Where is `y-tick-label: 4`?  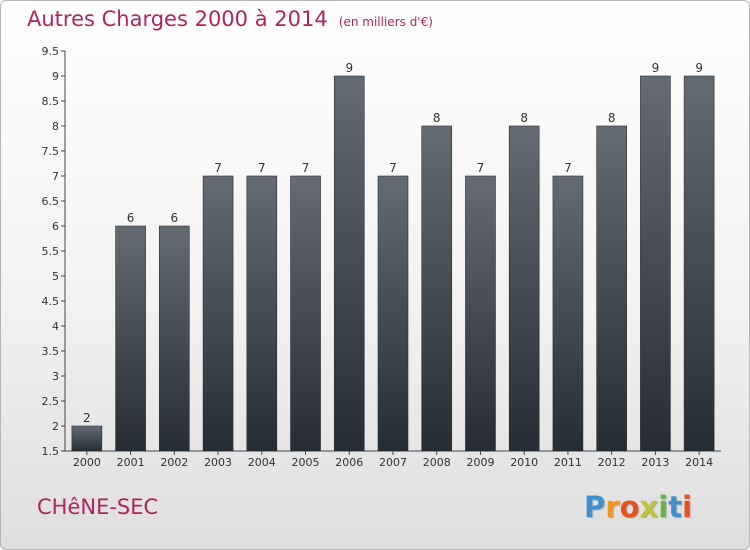
y-tick-label: 4 is located at coordinates (55, 326).